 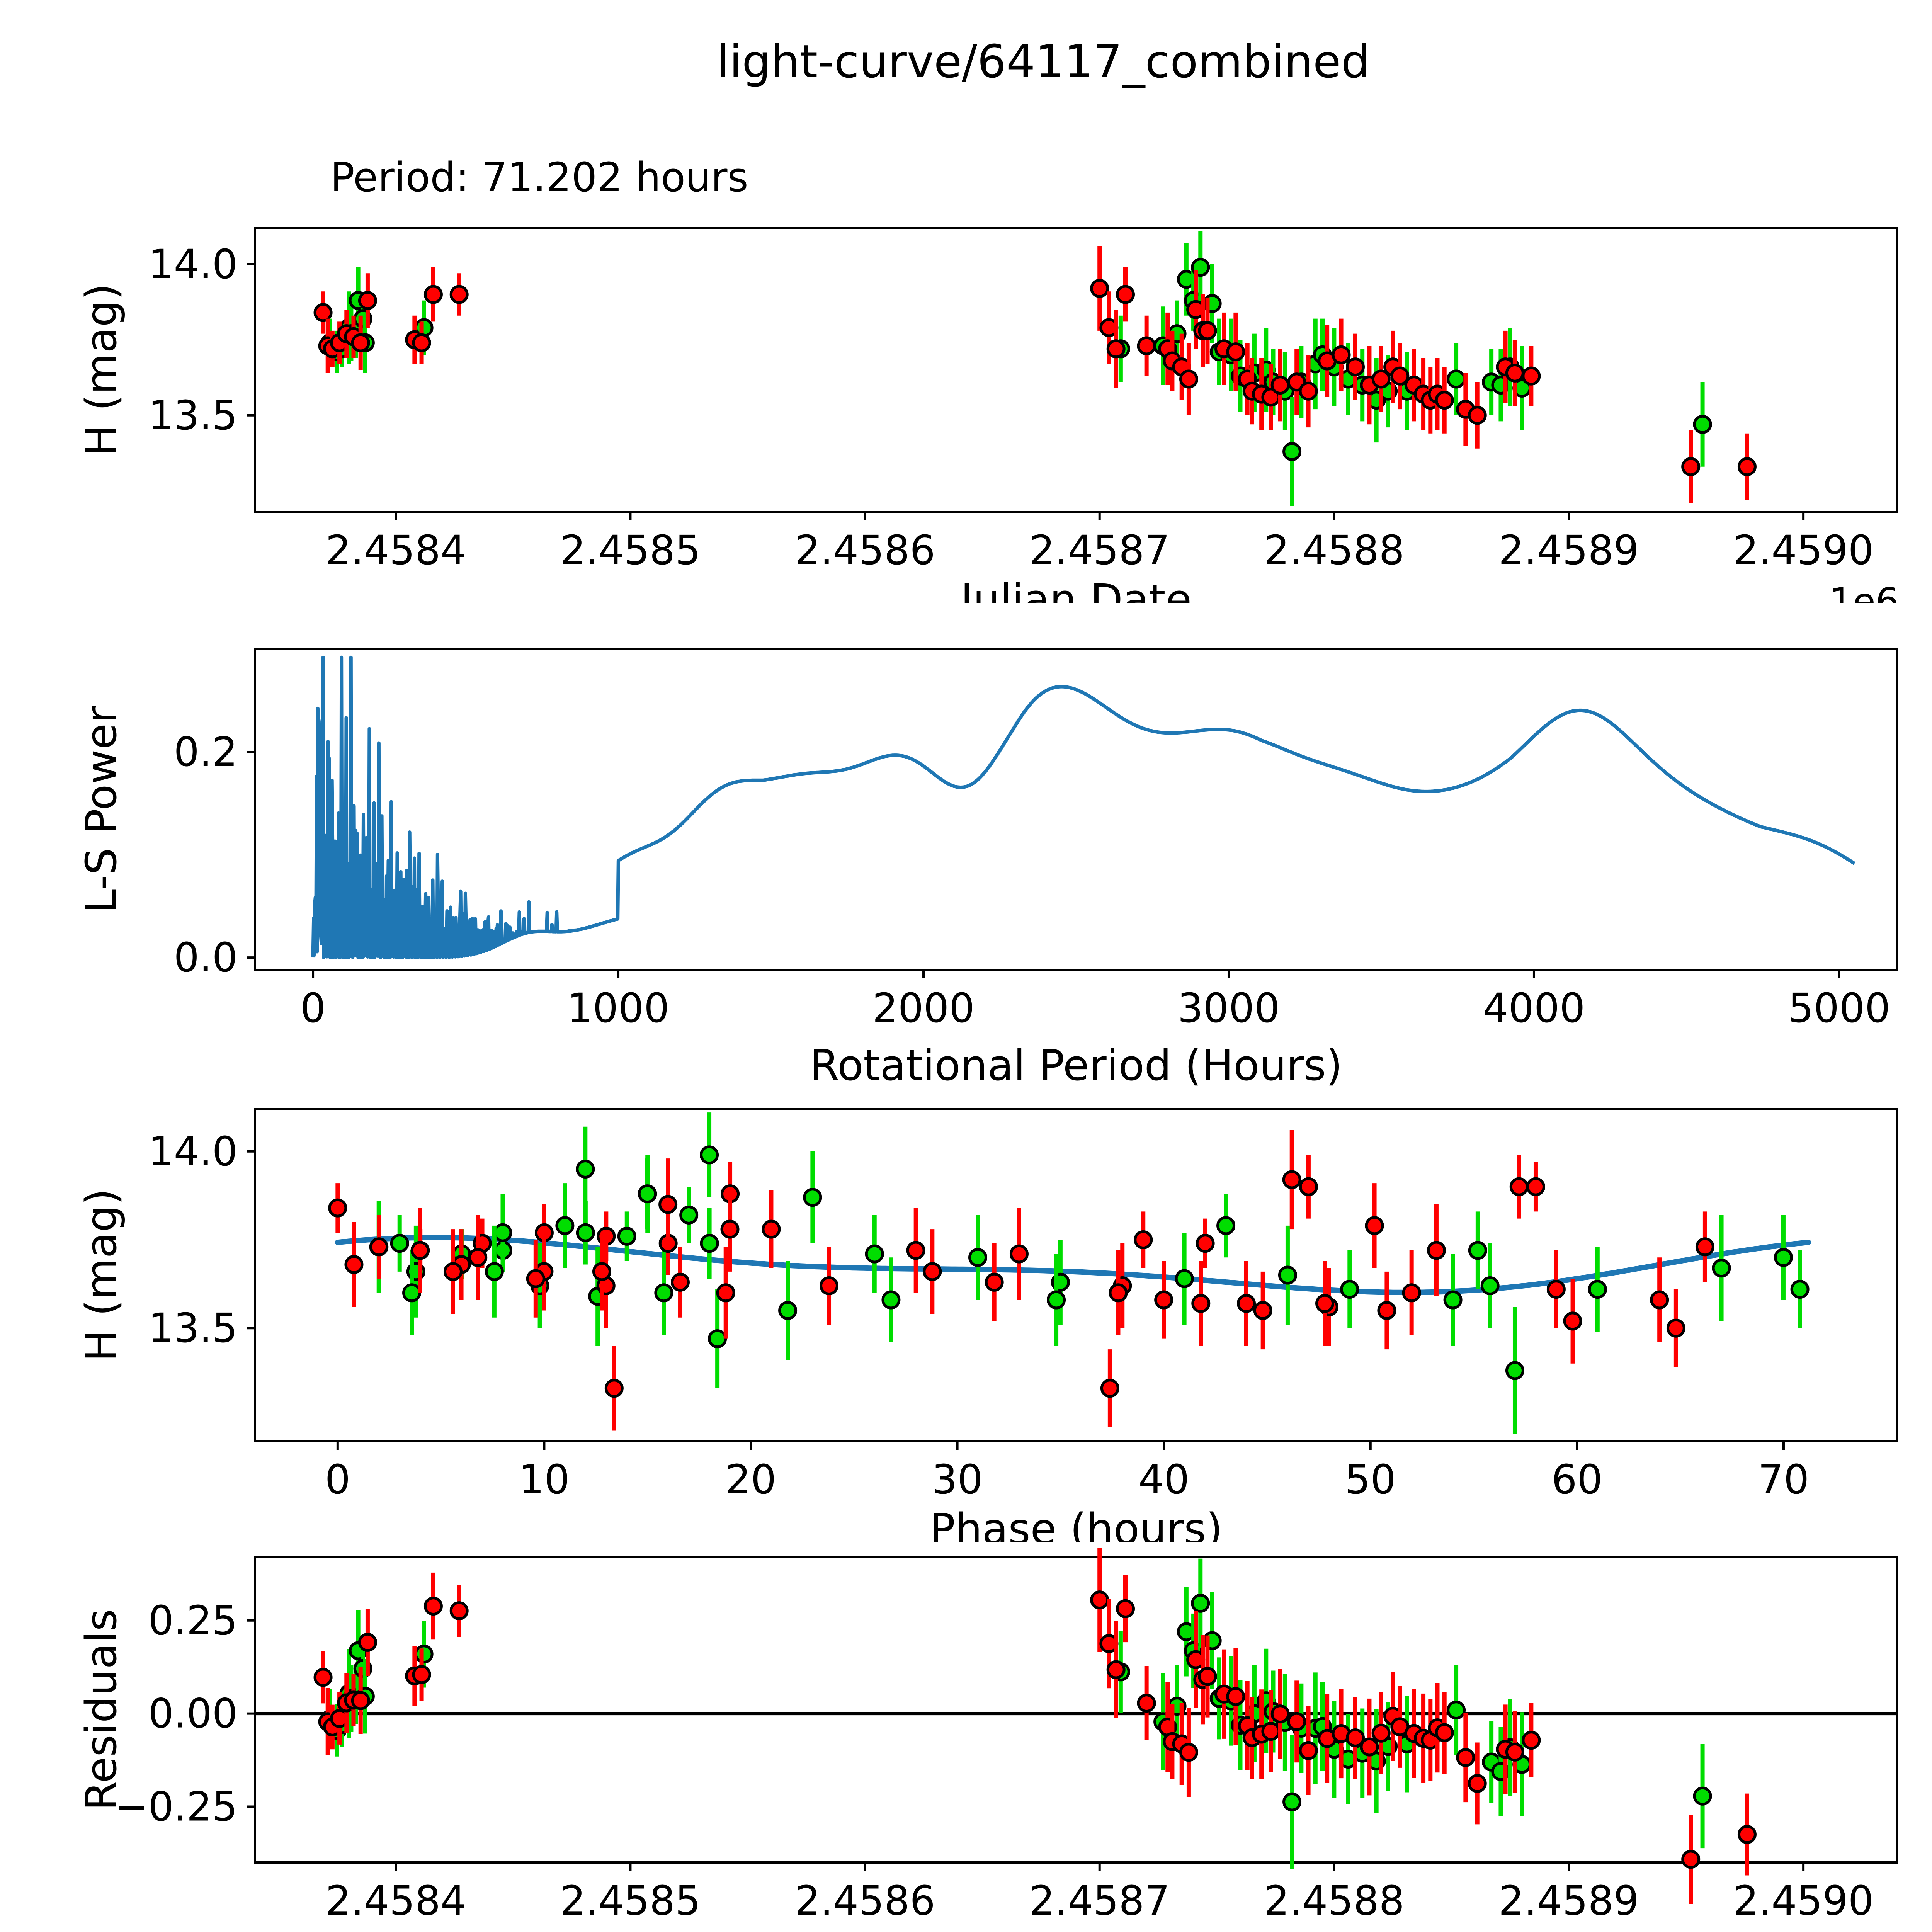 What do you see at coordinates (337, 1480) in the screenshot?
I see `svg-text: 0` at bounding box center [337, 1480].